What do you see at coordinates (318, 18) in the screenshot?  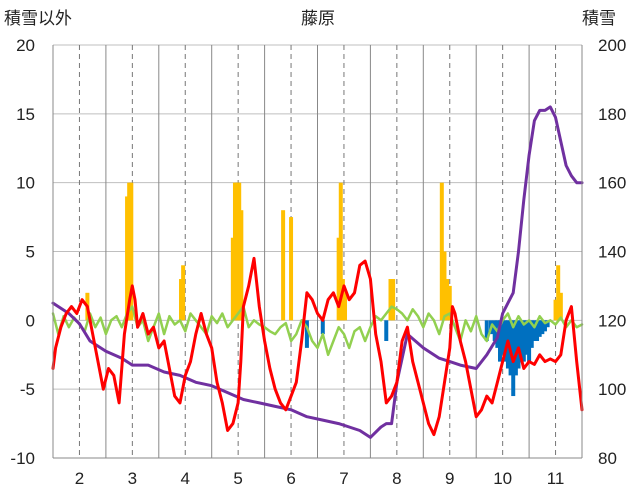 I see `chart-title: 藤原` at bounding box center [318, 18].